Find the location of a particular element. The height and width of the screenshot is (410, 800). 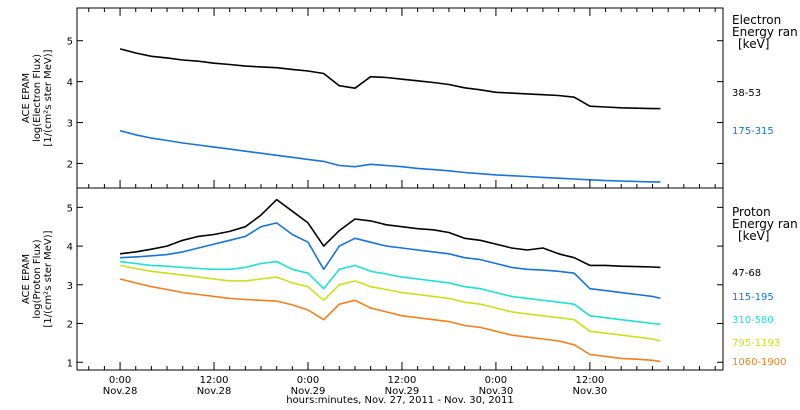

proton-ylabel-line: ACE EPAM is located at coordinates (26, 279).